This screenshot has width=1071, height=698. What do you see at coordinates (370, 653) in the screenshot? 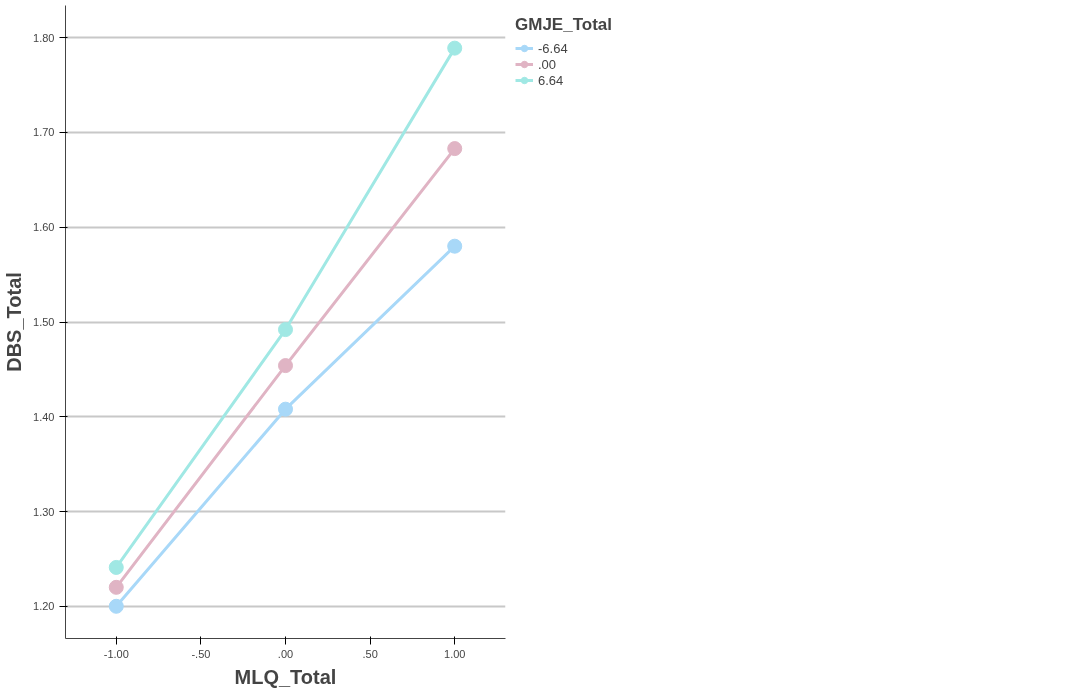
I see `x-tick-label: .50` at bounding box center [370, 653].